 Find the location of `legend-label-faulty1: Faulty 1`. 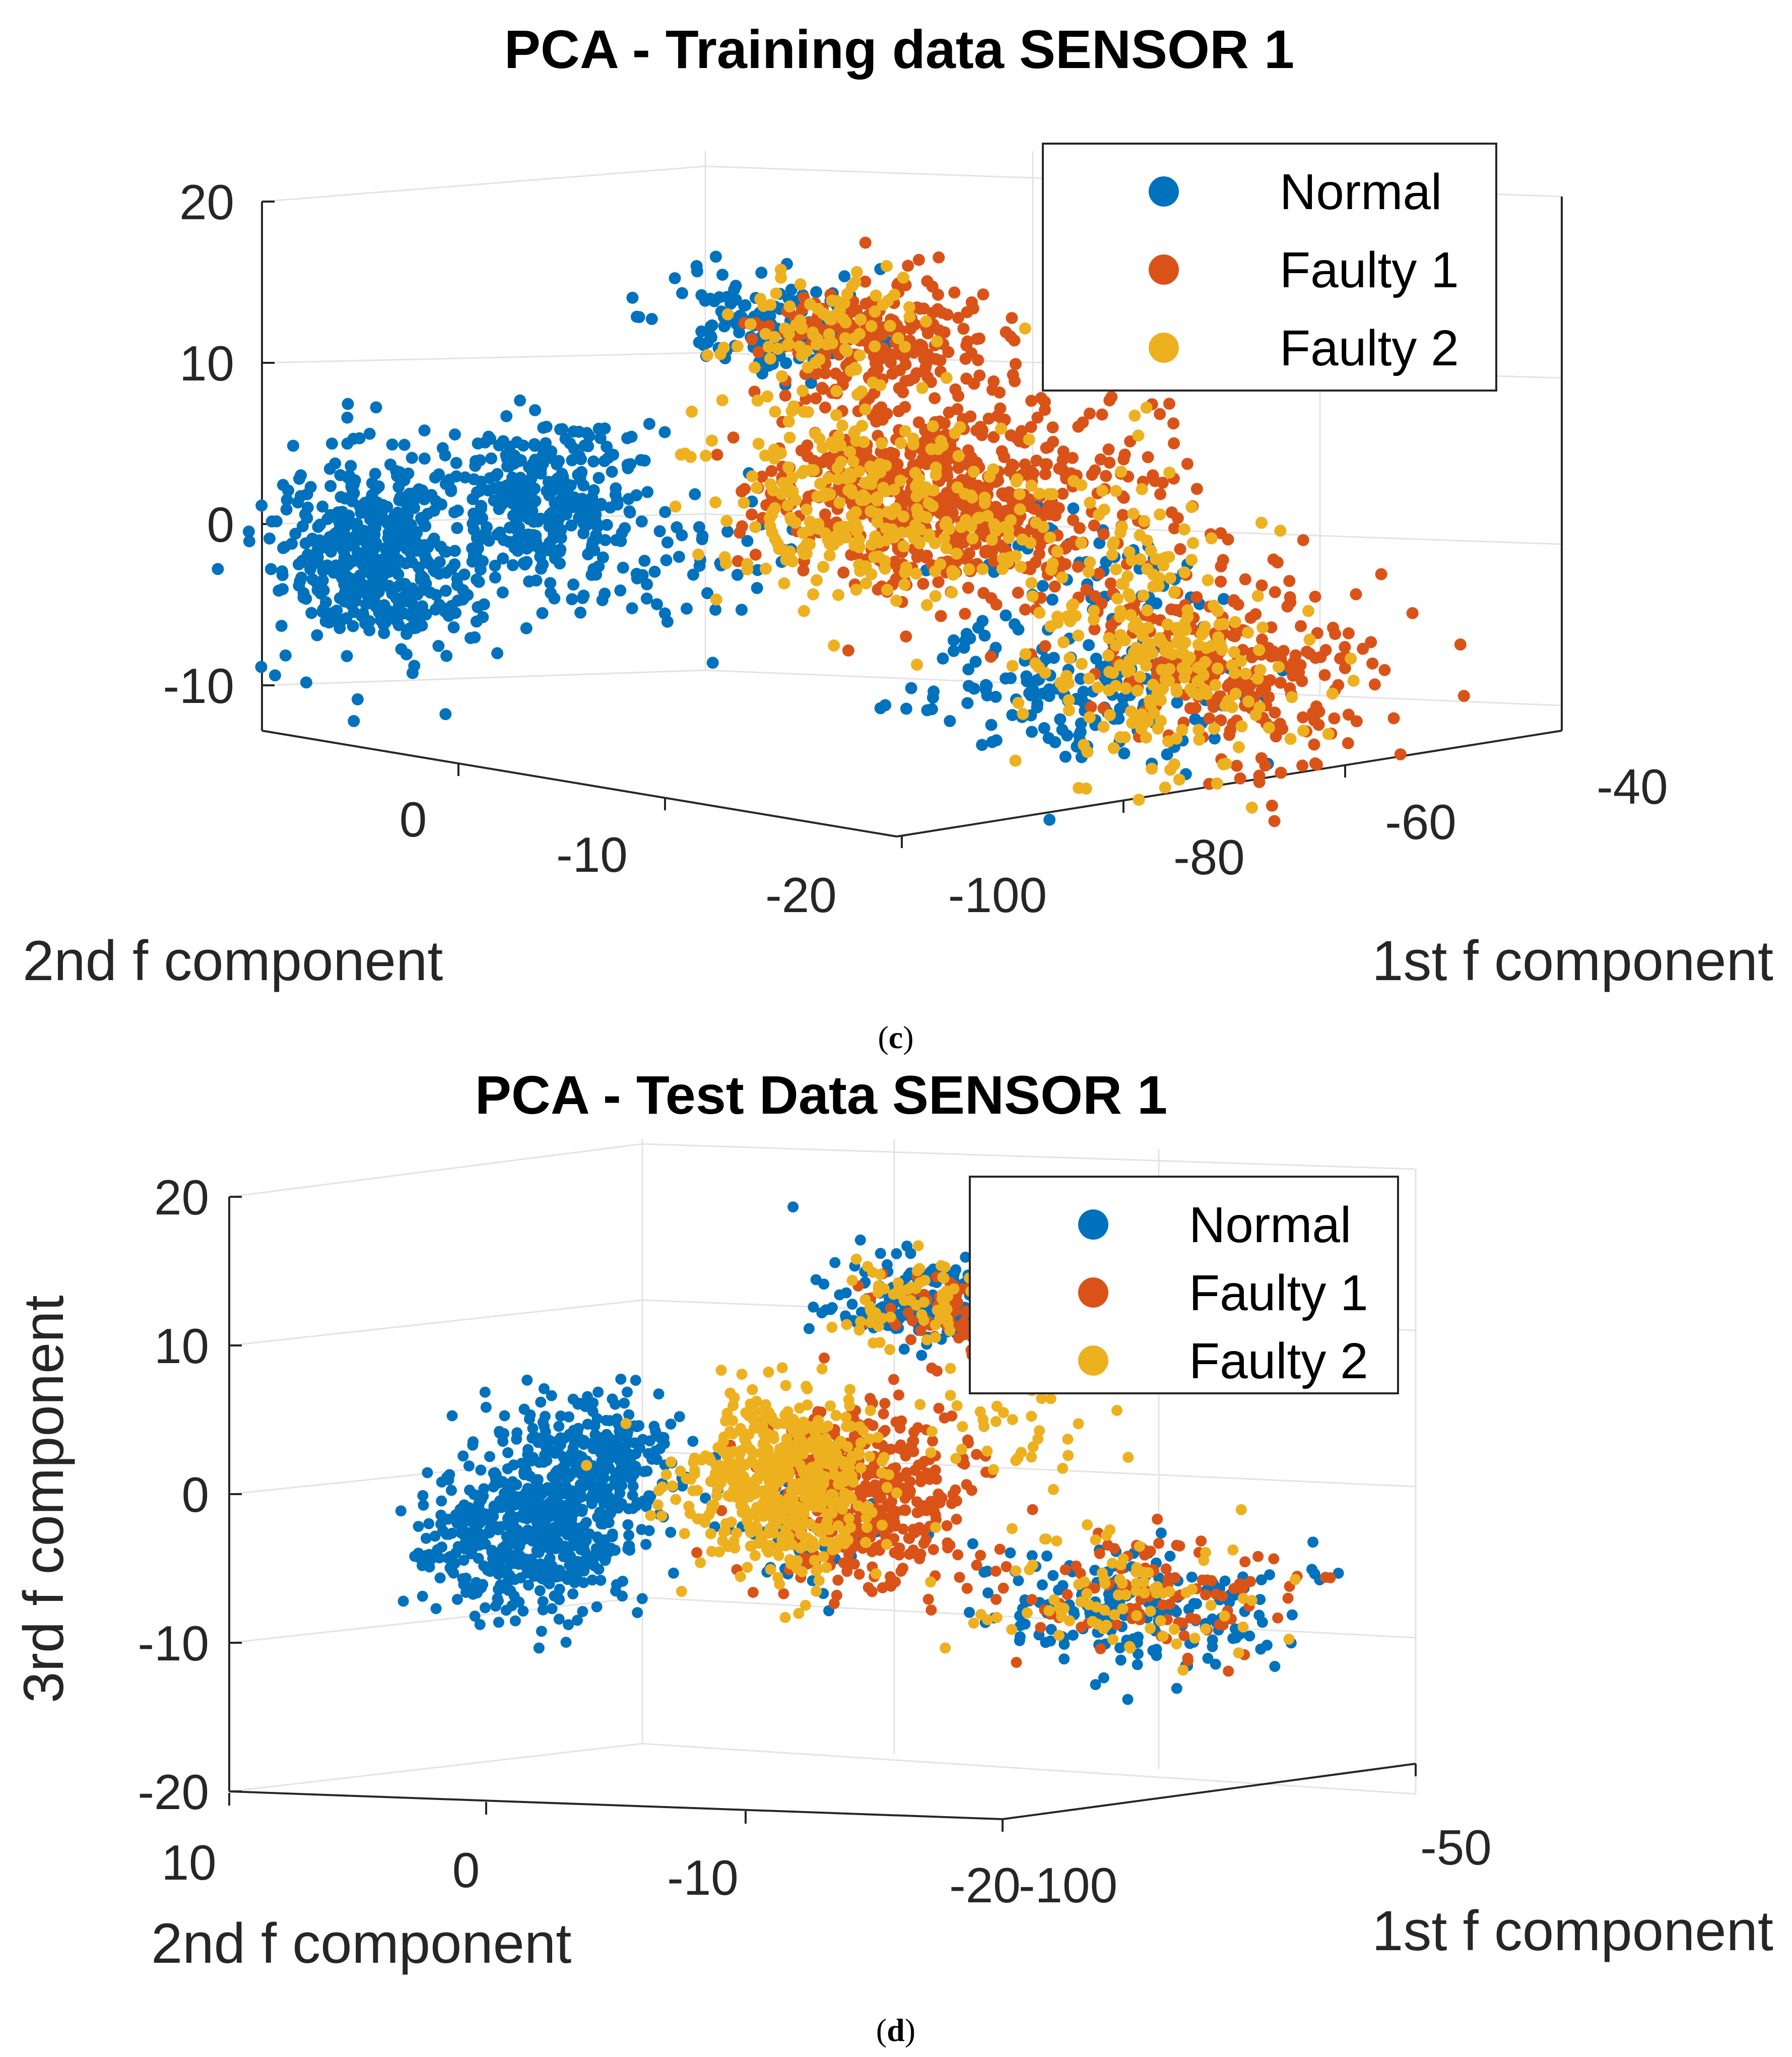

legend-label-faulty1: Faulty 1 is located at coordinates (1369, 270).